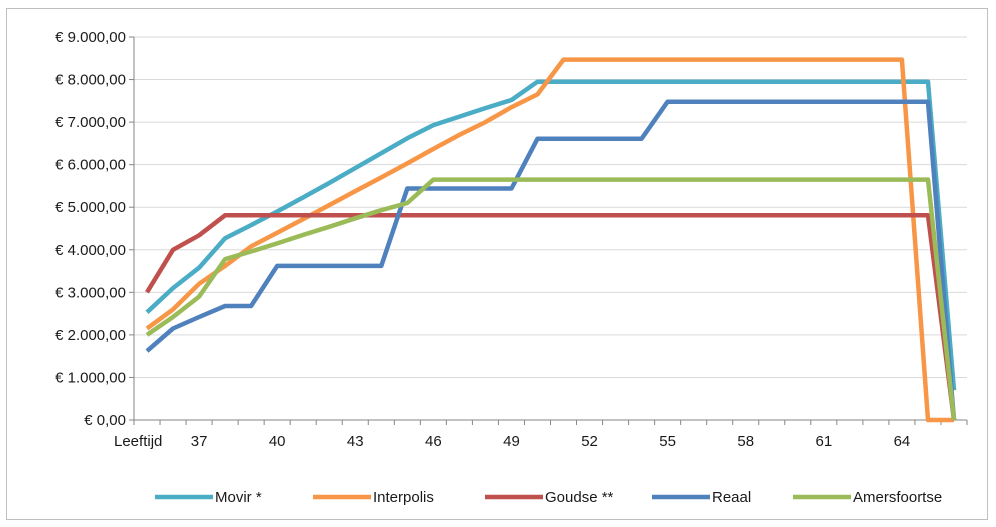  Describe the element at coordinates (277, 441) in the screenshot. I see `x-tick-label: 40` at that location.